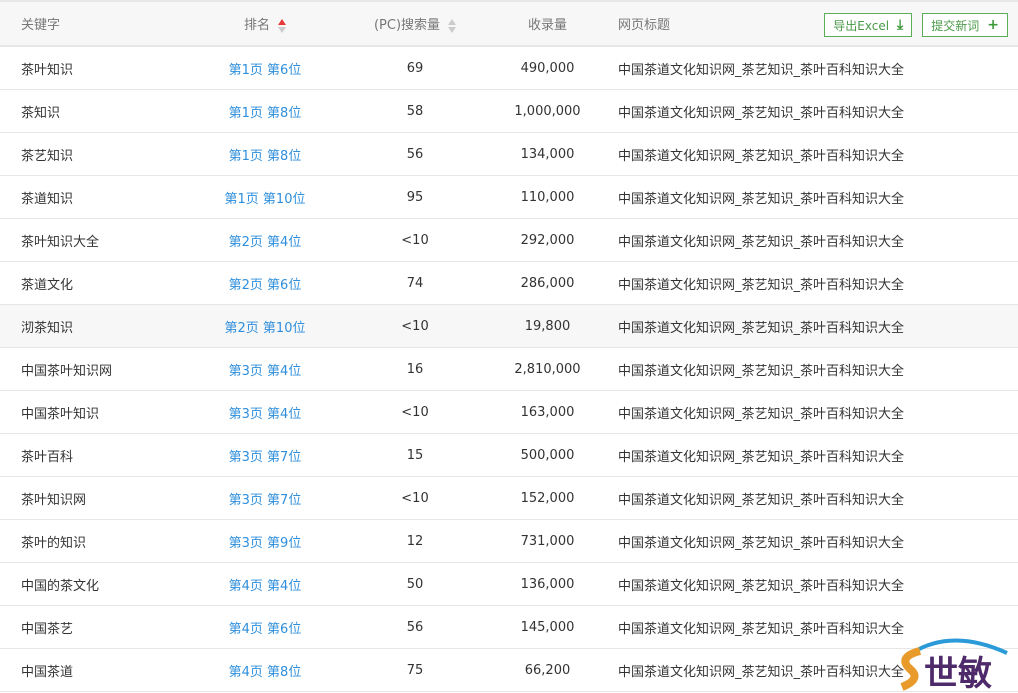 This screenshot has height=693, width=1018. I want to click on rank-link: 第4页 第6位, so click(265, 629).